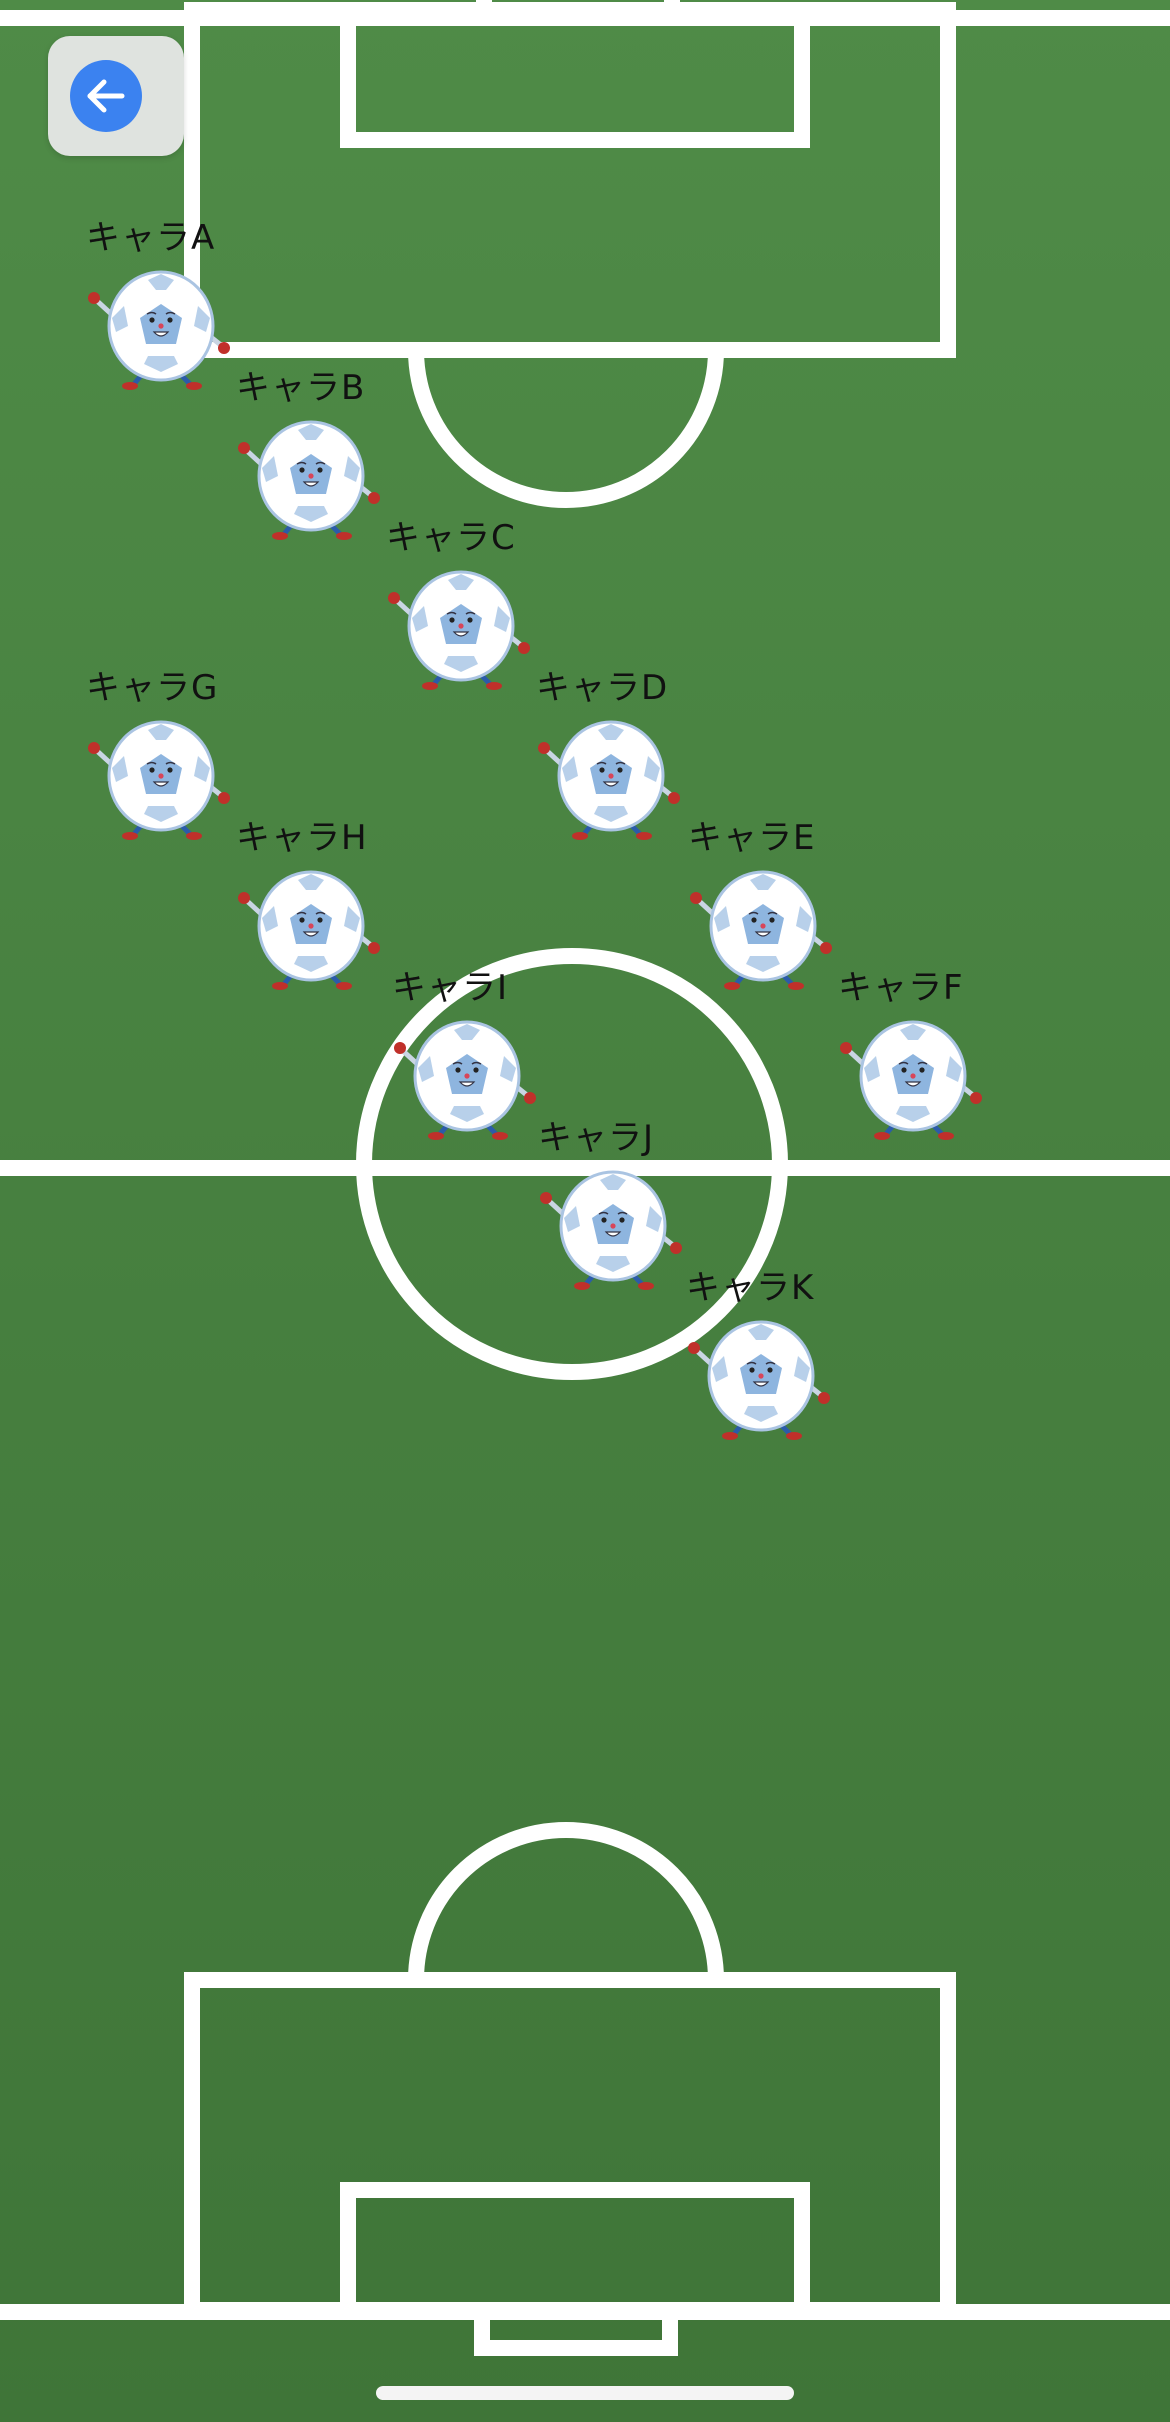 Image resolution: width=1170 pixels, height=2422 pixels. Describe the element at coordinates (566, 428) in the screenshot. I see `top-penalty-arc` at that location.